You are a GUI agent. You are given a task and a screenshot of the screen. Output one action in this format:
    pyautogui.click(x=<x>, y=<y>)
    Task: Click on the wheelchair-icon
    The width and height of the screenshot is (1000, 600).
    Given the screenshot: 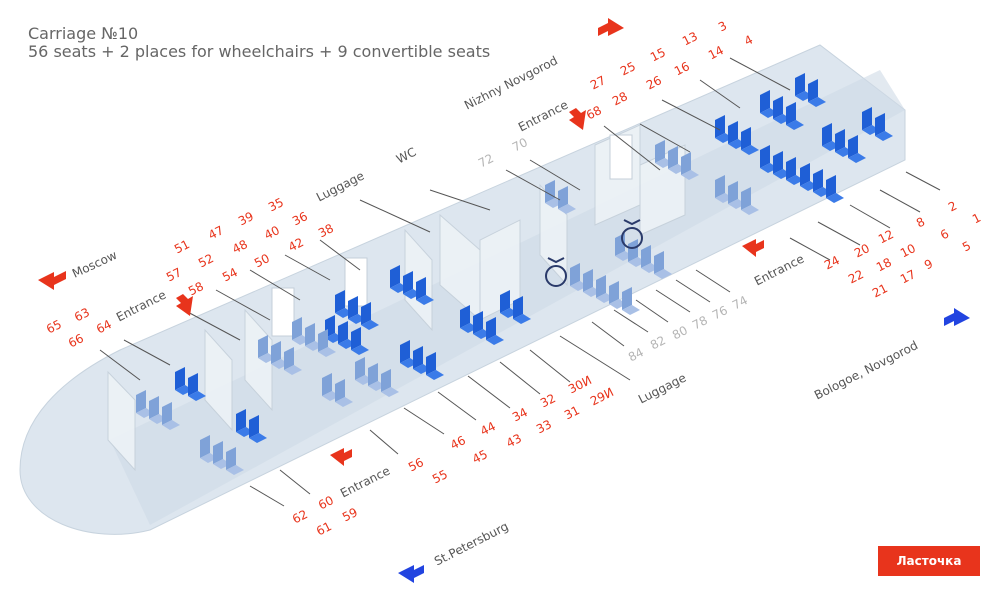 What is the action you would take?
    pyautogui.click(x=594, y=253)
    